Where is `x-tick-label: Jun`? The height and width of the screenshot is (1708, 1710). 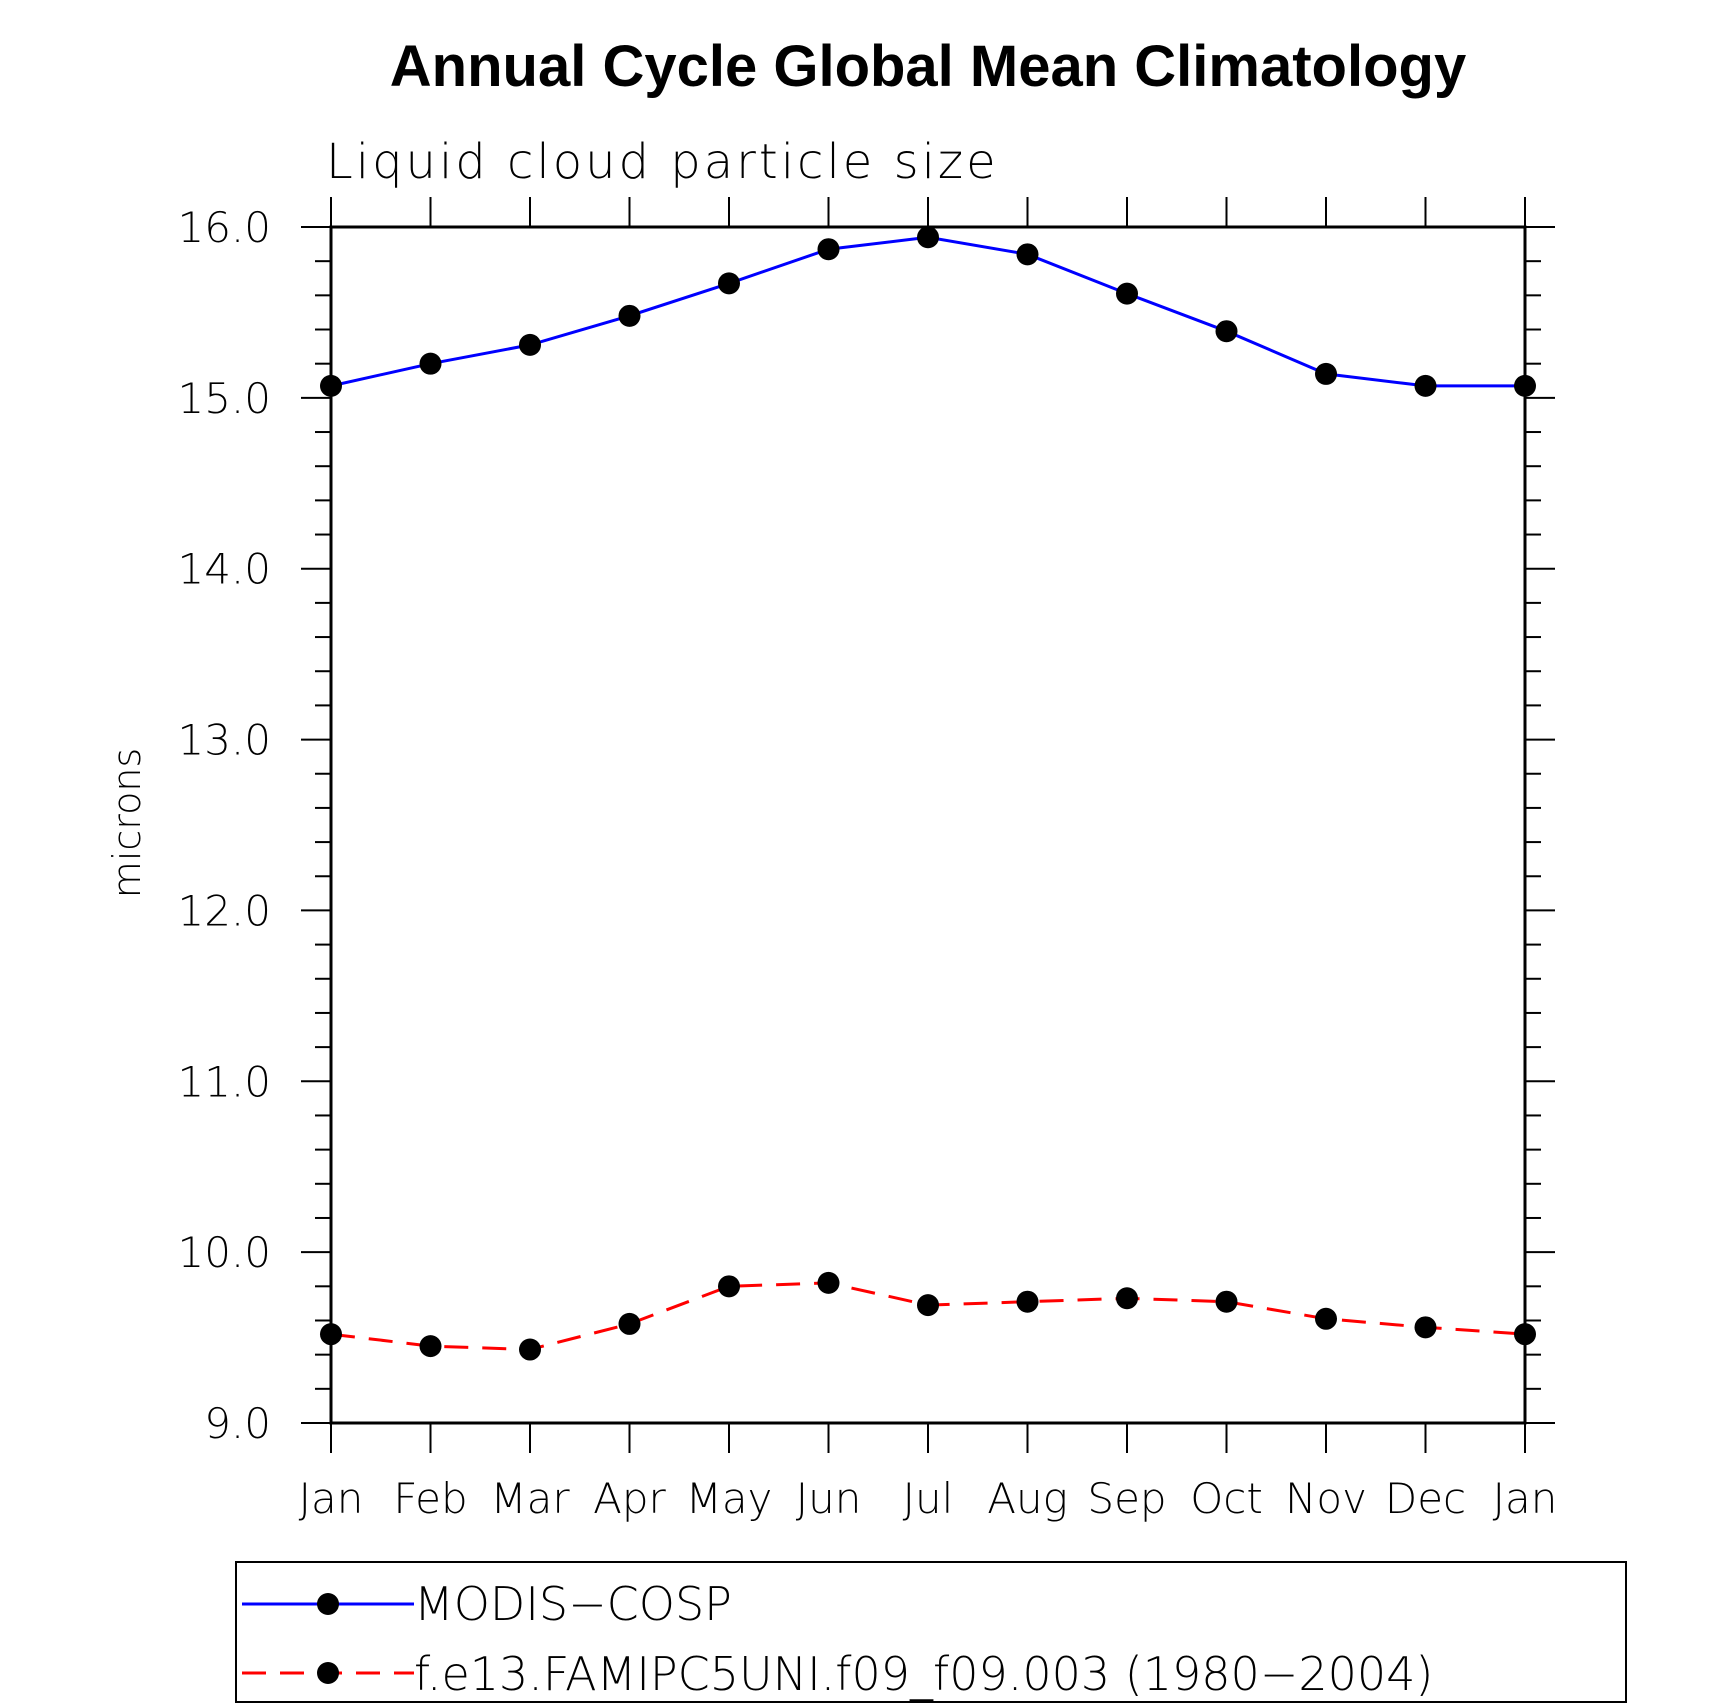 x-tick-label: Jun is located at coordinates (829, 1498).